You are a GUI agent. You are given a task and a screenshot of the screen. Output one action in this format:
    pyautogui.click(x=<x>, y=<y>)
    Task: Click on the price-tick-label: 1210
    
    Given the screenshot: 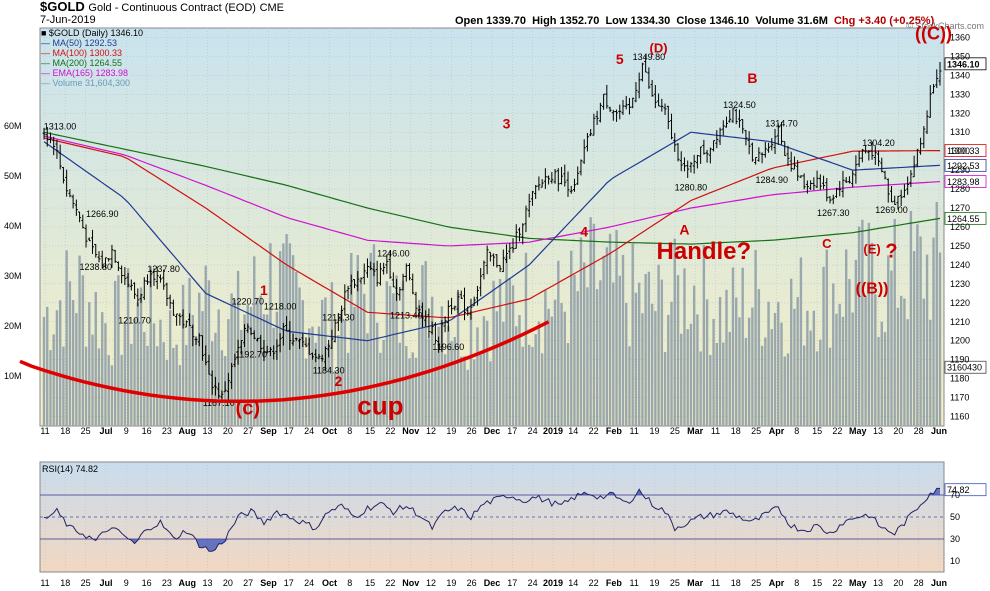 What is the action you would take?
    pyautogui.click(x=960, y=322)
    